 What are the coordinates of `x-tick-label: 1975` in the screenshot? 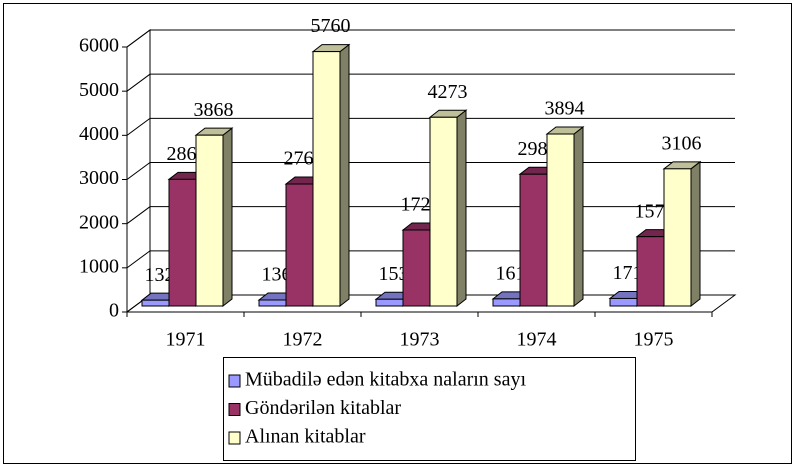 It's located at (654, 340).